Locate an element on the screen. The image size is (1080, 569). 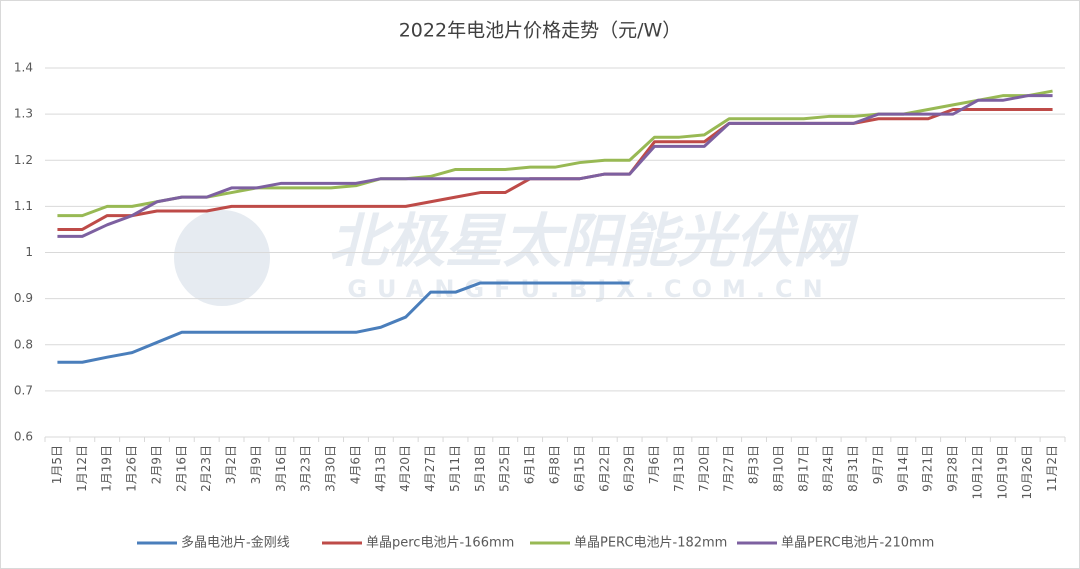
x-tick-label: 2月23日 is located at coordinates (206, 468).